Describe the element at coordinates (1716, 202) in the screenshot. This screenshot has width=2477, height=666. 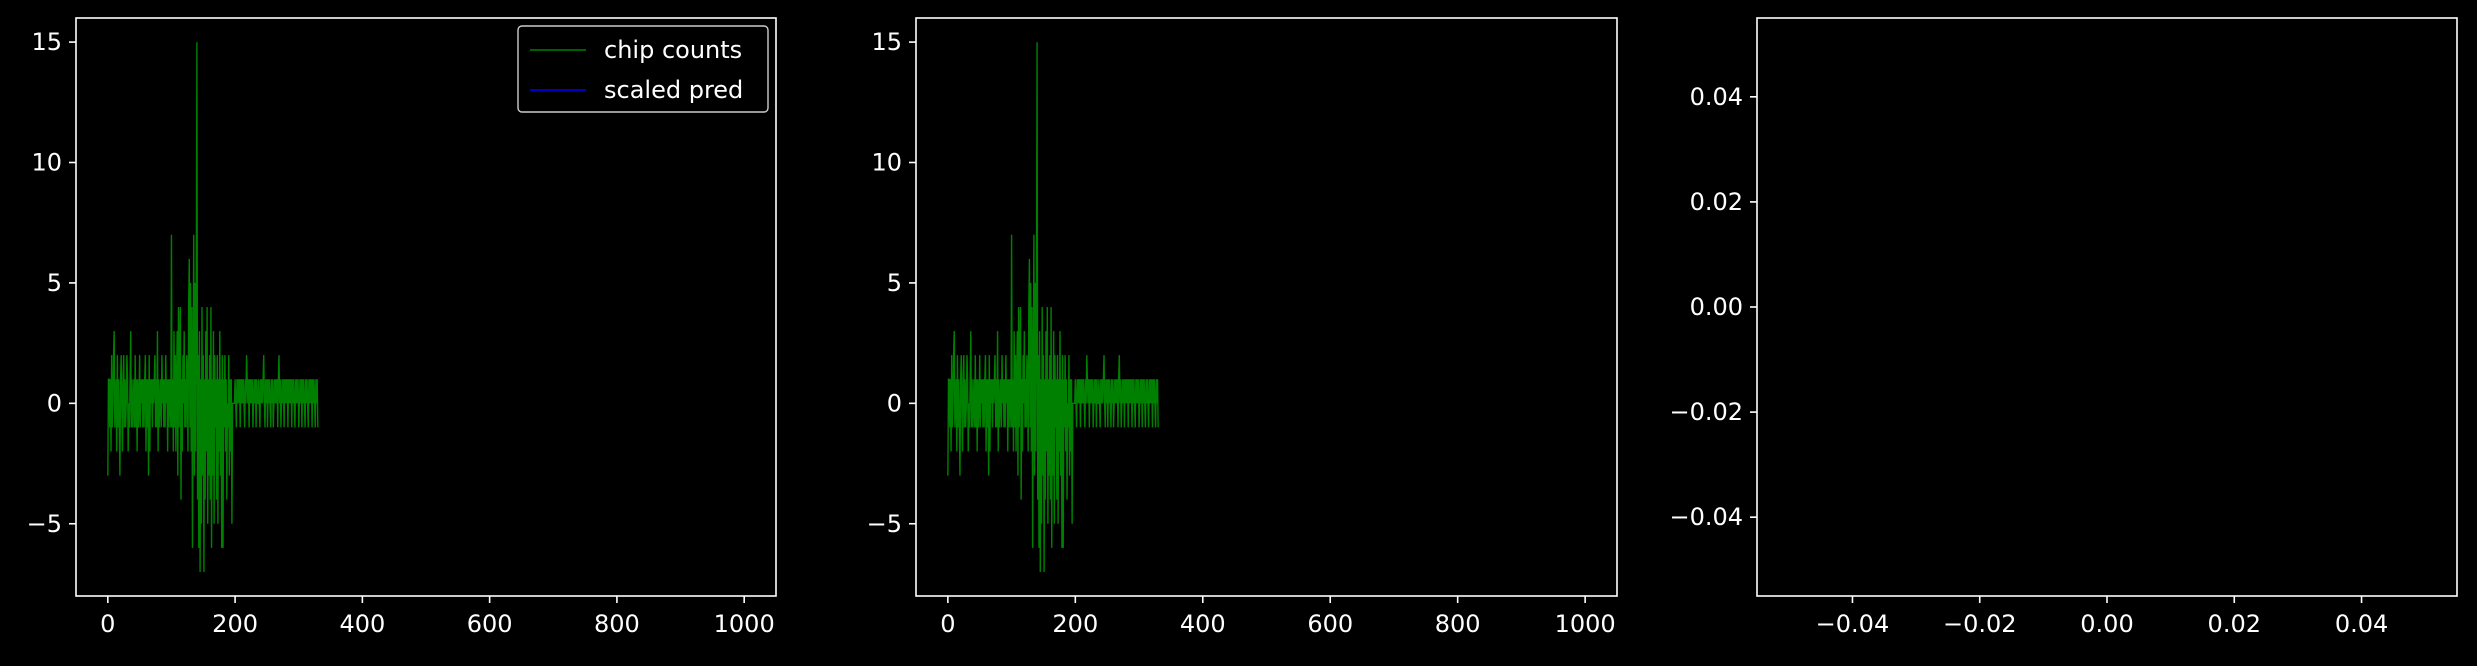
I see `y-tick-label: 0.02` at that location.